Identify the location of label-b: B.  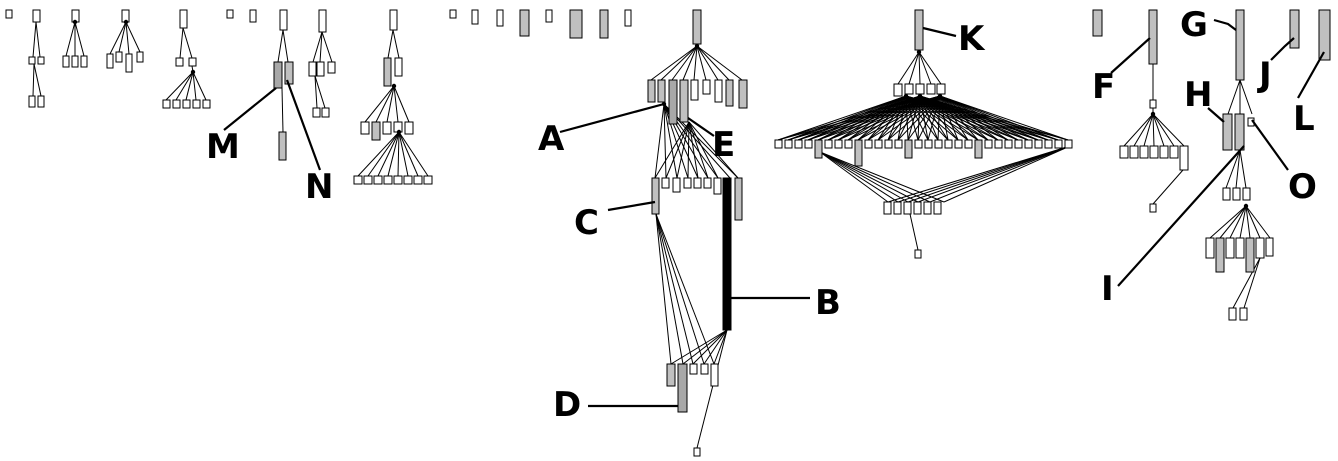
(828, 303).